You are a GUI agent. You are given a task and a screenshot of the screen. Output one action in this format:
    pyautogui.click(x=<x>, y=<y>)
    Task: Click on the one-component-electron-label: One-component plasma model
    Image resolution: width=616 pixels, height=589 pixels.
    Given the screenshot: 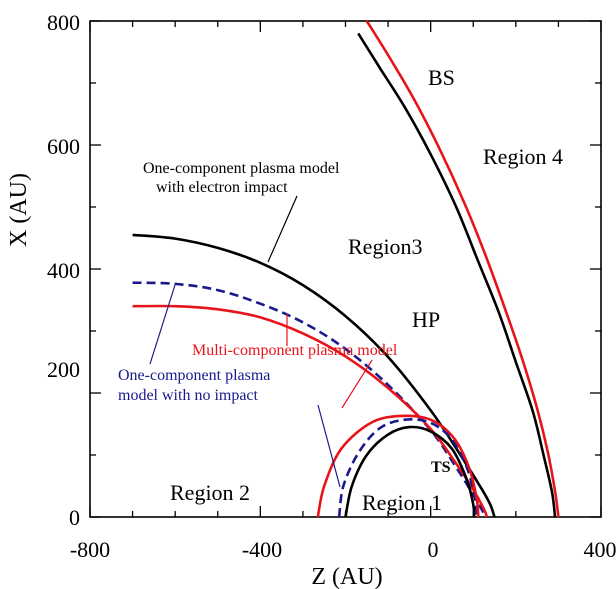 What is the action you would take?
    pyautogui.click(x=241, y=168)
    